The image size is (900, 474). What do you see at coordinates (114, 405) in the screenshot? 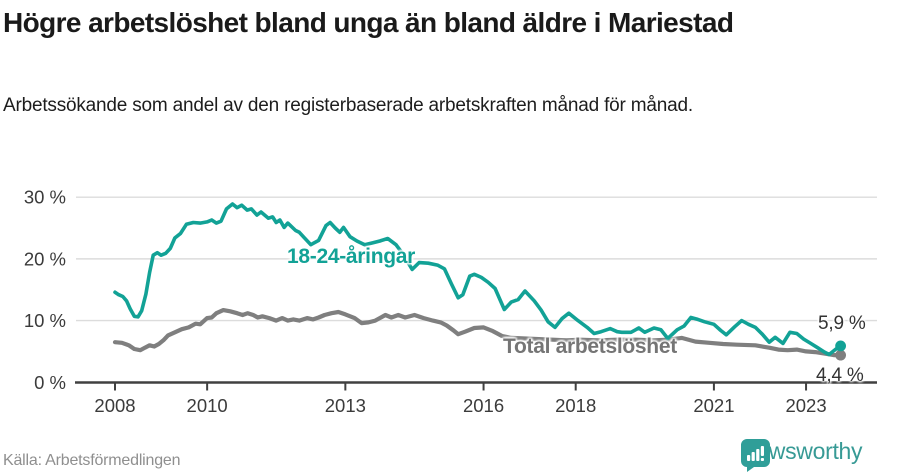
I see `x-axis-tick-label: 2008` at bounding box center [114, 405].